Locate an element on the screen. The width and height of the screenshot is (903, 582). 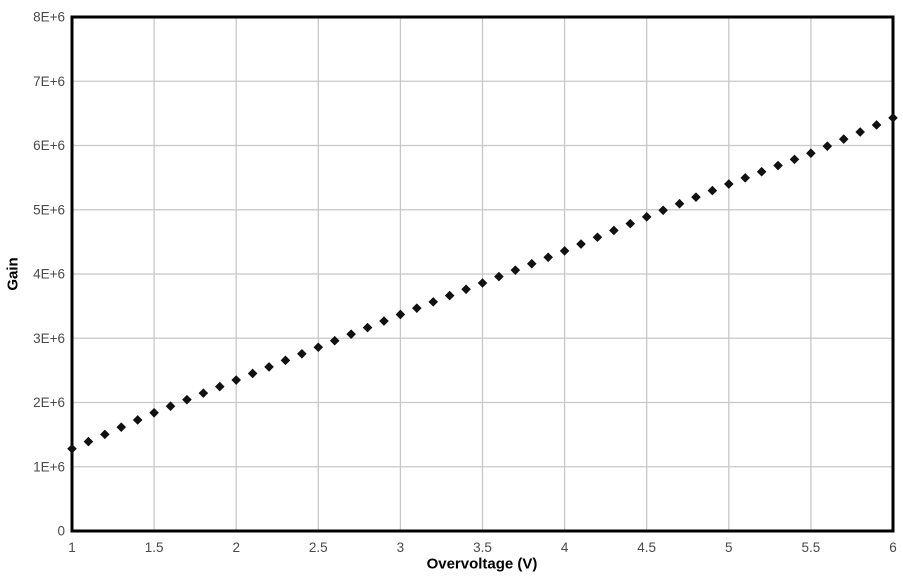
y-tick-label: 1E+6 is located at coordinates (49, 466).